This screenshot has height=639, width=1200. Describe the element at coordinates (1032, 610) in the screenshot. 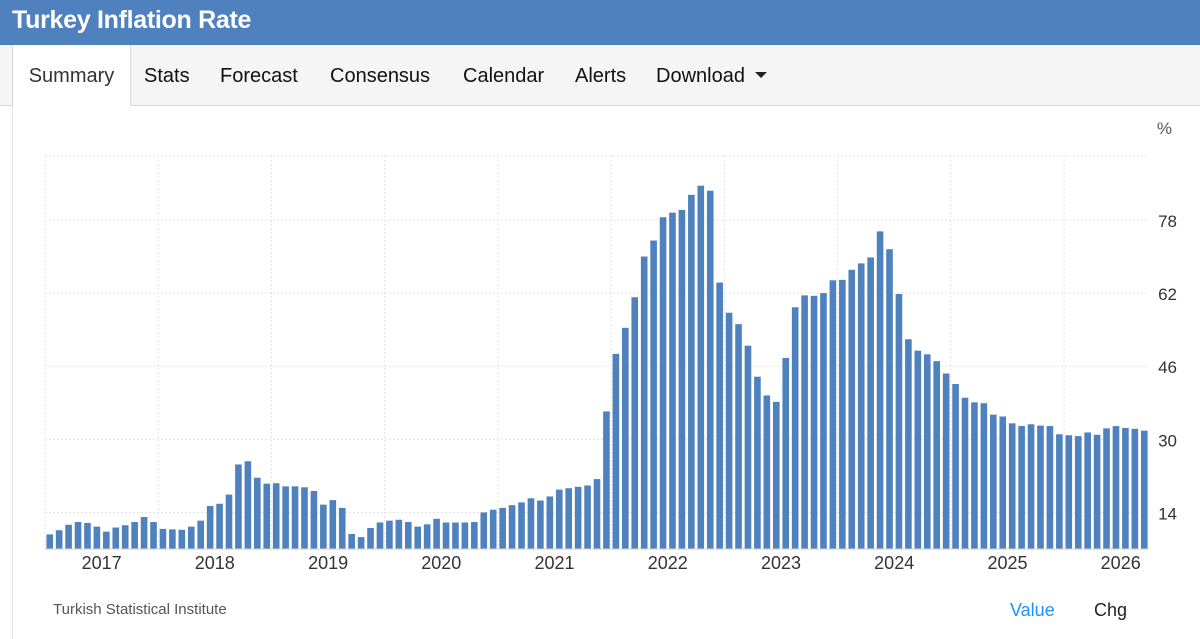

I see `value-toggle: Value` at that location.